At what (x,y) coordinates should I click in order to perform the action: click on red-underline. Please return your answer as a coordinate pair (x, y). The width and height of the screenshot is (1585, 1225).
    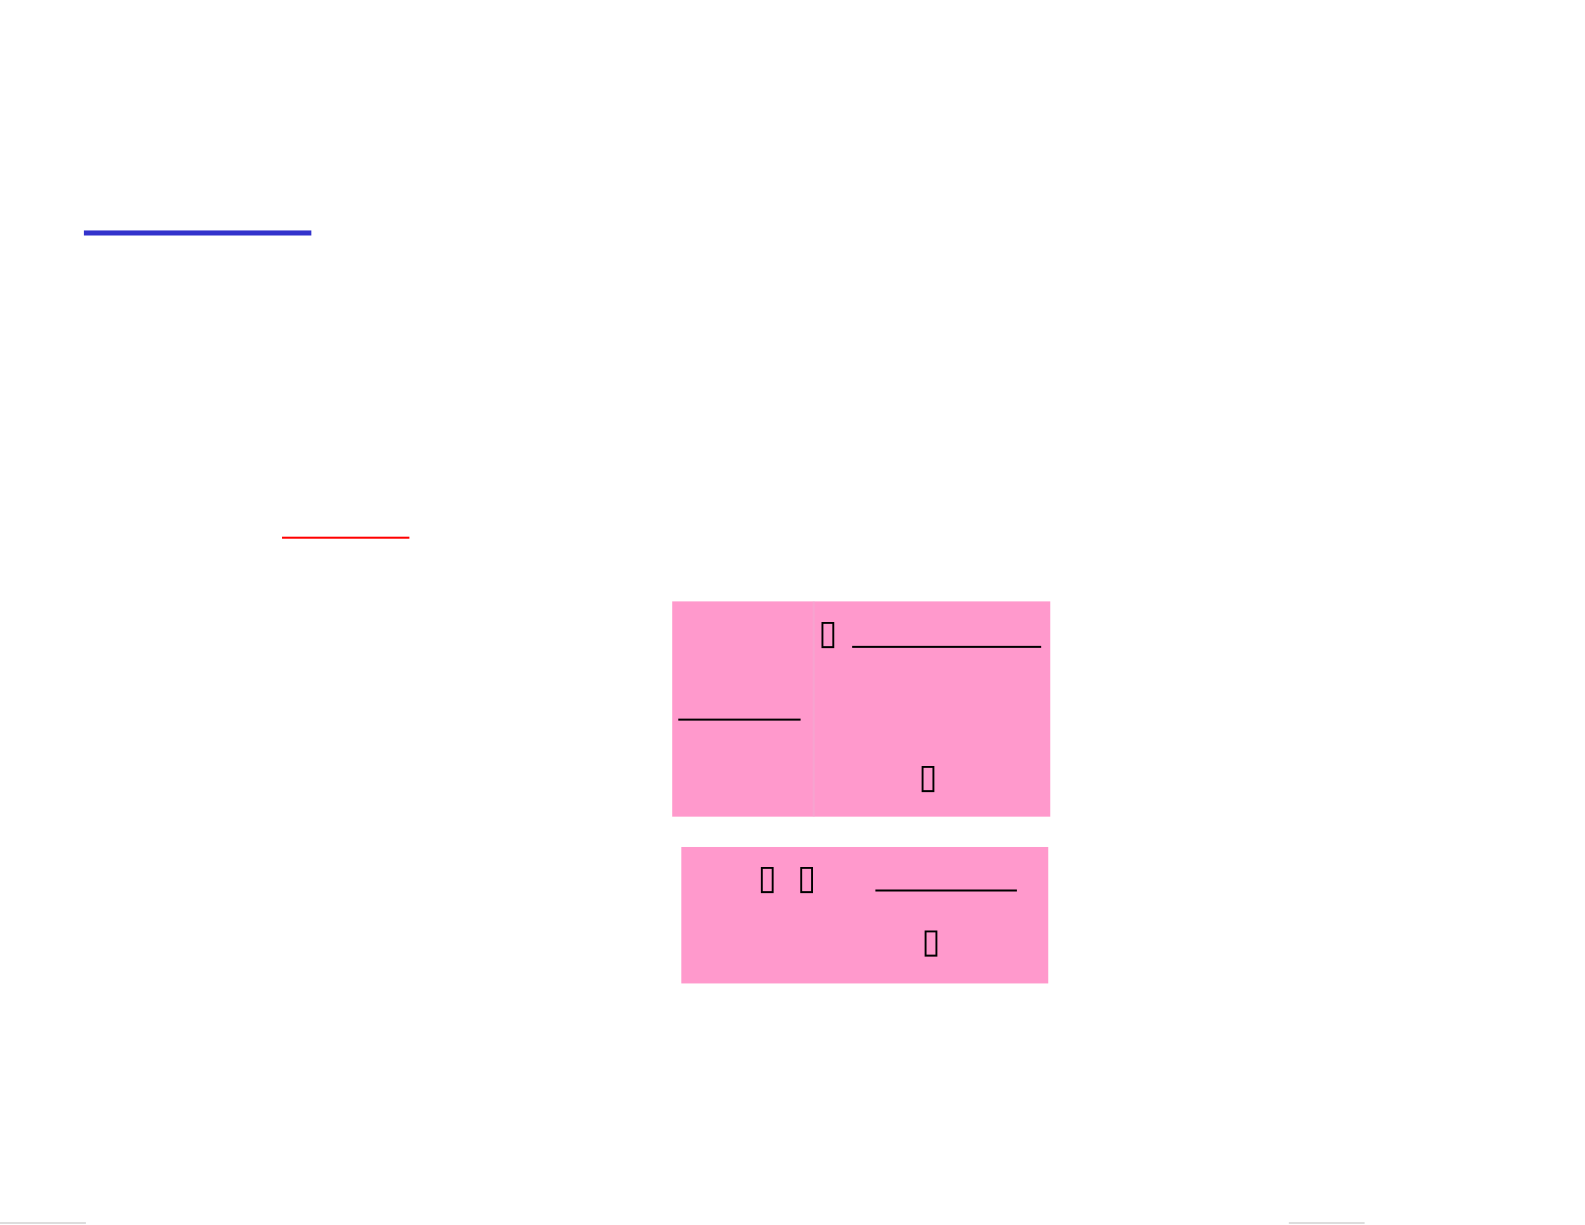
    Looking at the image, I should click on (346, 537).